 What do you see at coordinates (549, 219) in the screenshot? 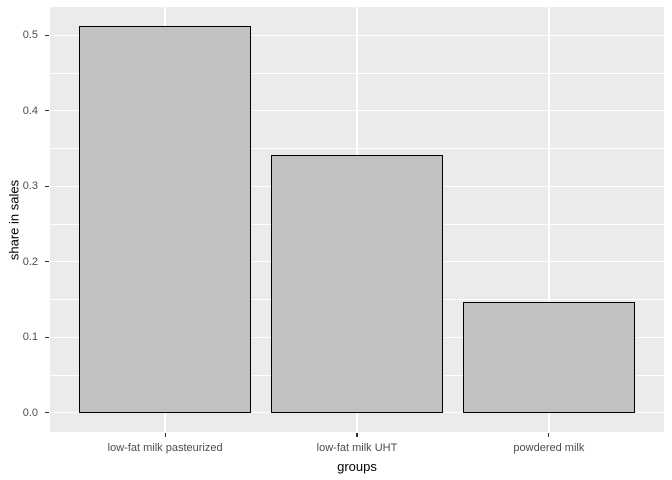
I see `gridline-major-x-powdered-milk` at bounding box center [549, 219].